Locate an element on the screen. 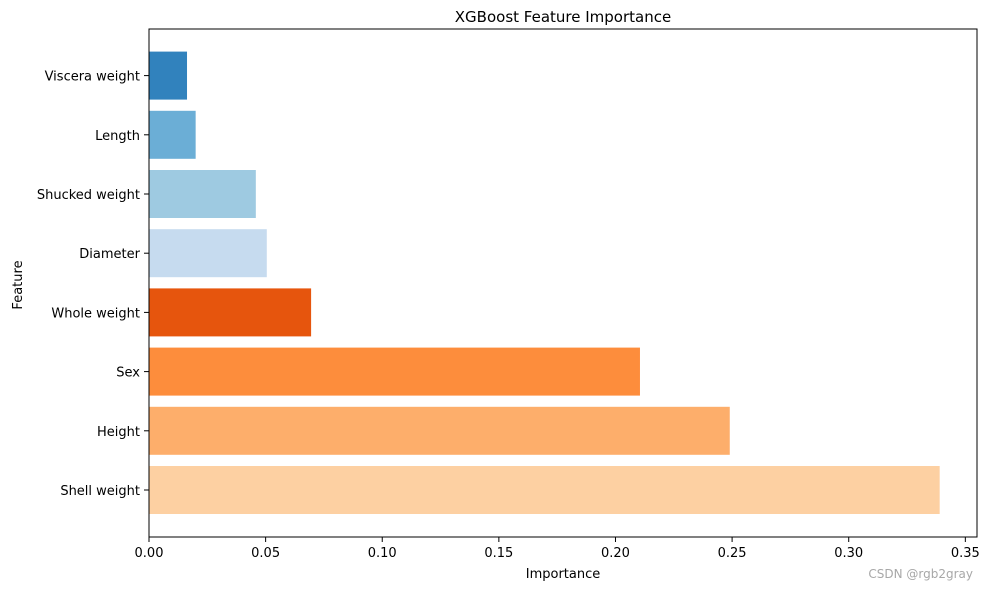  bar-diameter is located at coordinates (208, 253).